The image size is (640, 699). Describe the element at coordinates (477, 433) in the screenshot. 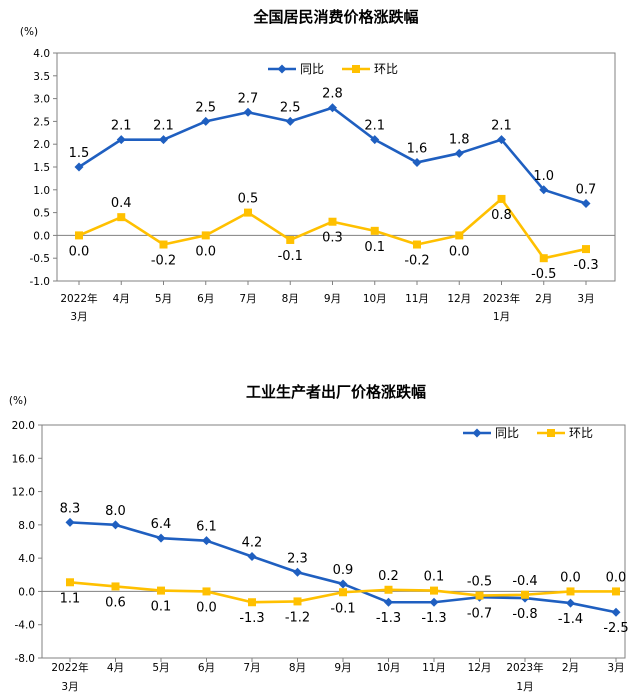

I see `legend-marker` at that location.